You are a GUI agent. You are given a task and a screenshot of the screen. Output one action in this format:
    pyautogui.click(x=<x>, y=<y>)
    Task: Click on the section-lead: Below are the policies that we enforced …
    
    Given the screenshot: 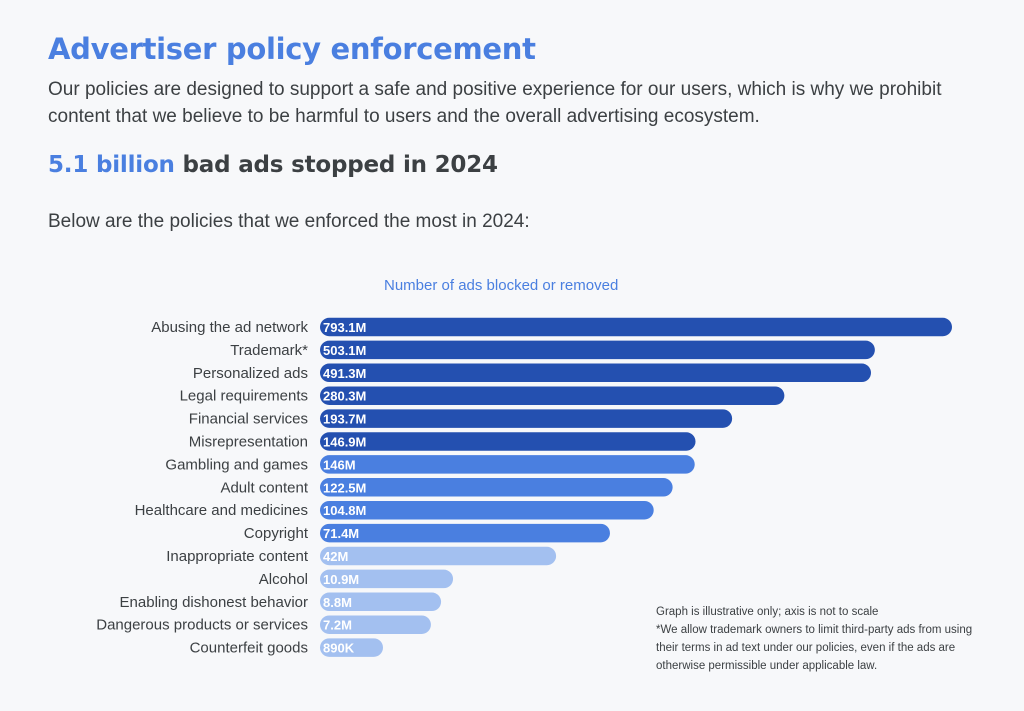 What is the action you would take?
    pyautogui.click(x=289, y=221)
    